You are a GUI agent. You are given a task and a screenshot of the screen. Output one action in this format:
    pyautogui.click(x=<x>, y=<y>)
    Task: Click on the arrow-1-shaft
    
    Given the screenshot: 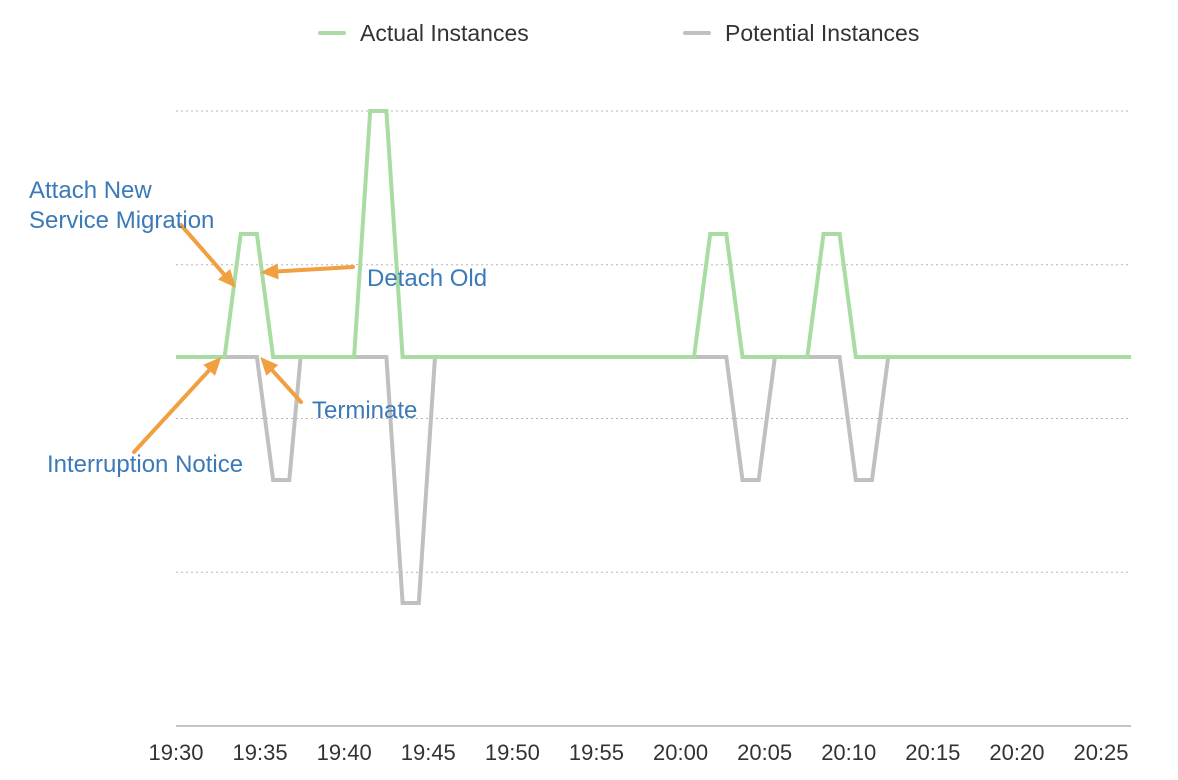 What is the action you would take?
    pyautogui.click(x=203, y=250)
    